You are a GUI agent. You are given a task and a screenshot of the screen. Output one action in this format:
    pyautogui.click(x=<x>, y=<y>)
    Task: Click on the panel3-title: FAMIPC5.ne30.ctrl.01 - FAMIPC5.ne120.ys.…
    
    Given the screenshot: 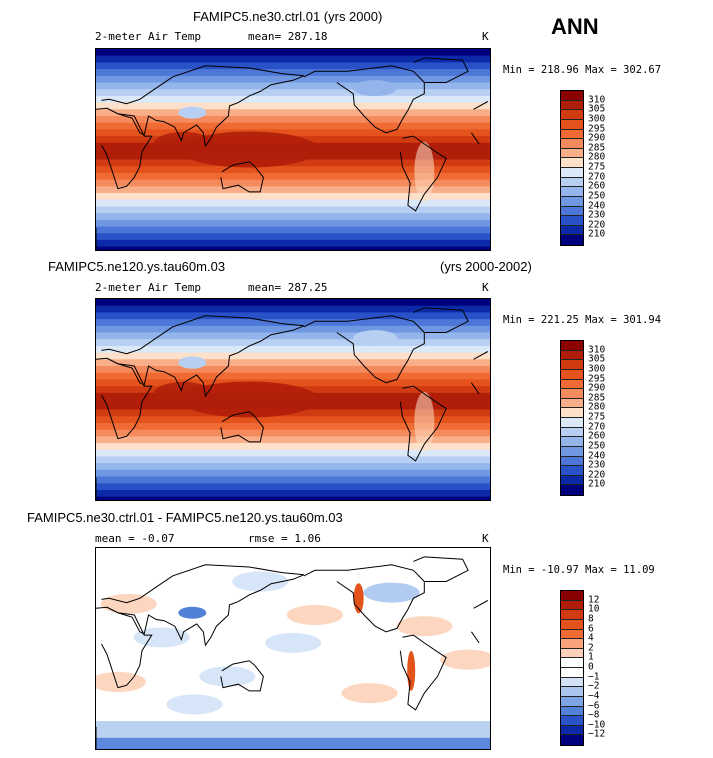 What is the action you would take?
    pyautogui.click(x=185, y=517)
    